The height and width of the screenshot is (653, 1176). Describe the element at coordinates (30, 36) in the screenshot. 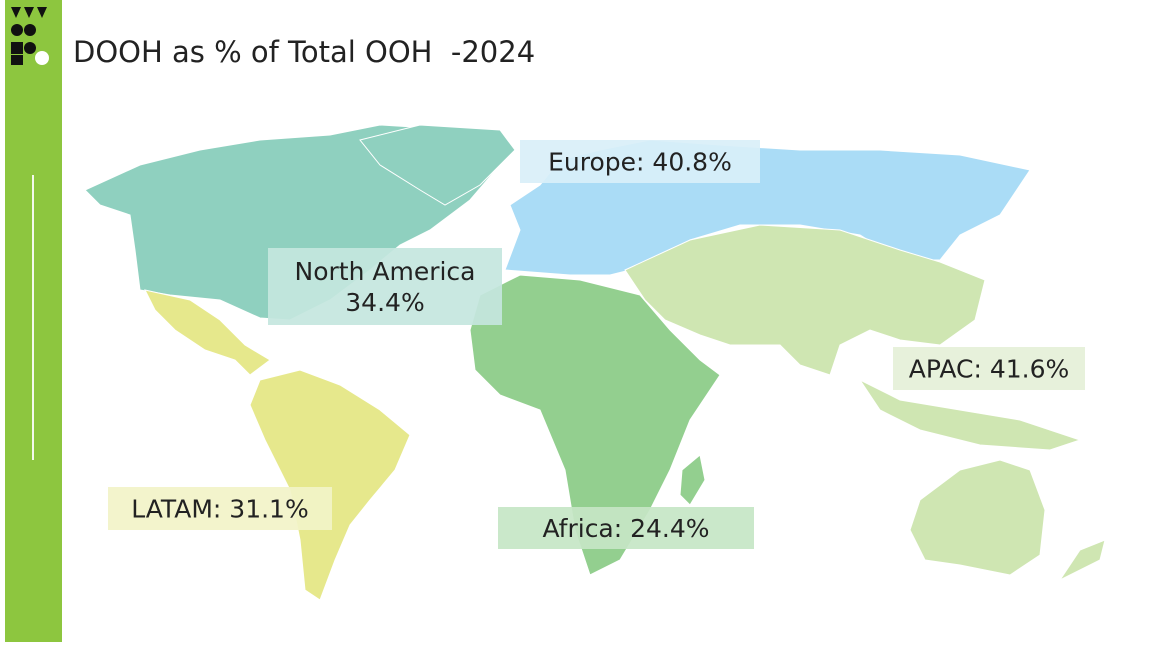

I see `logo` at that location.